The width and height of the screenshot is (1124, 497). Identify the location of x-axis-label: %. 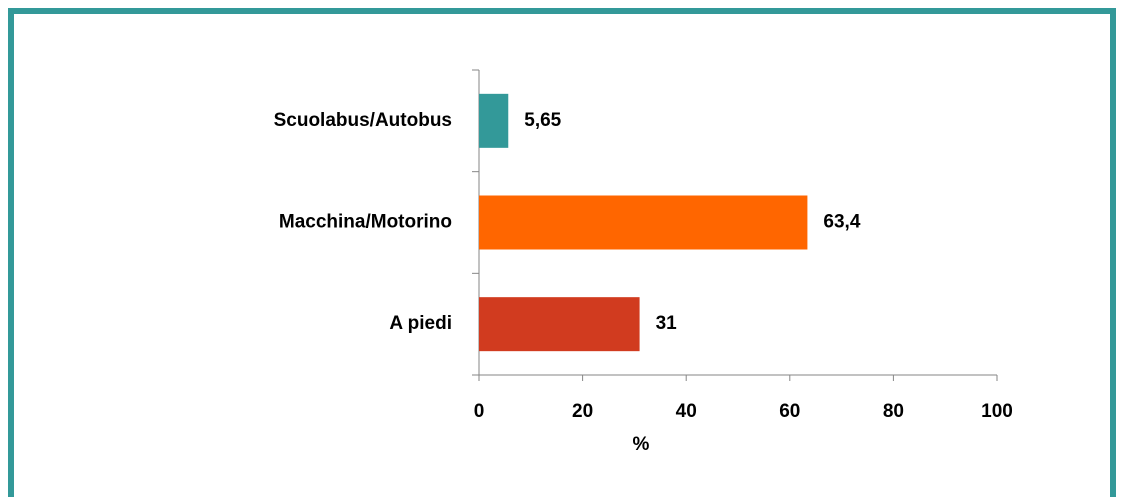
(641, 444).